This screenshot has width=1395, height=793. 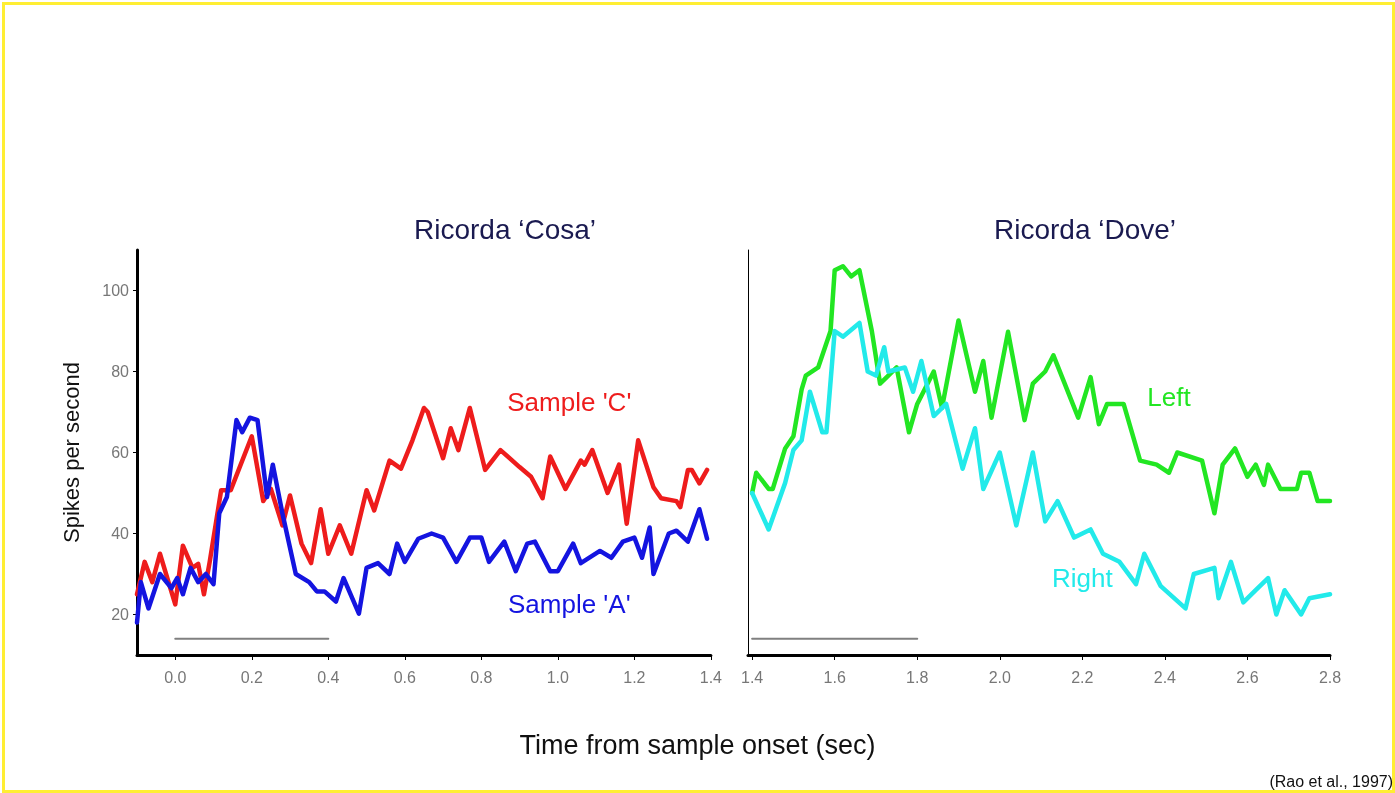 I want to click on x-tick-label: 0.4, so click(x=328, y=677).